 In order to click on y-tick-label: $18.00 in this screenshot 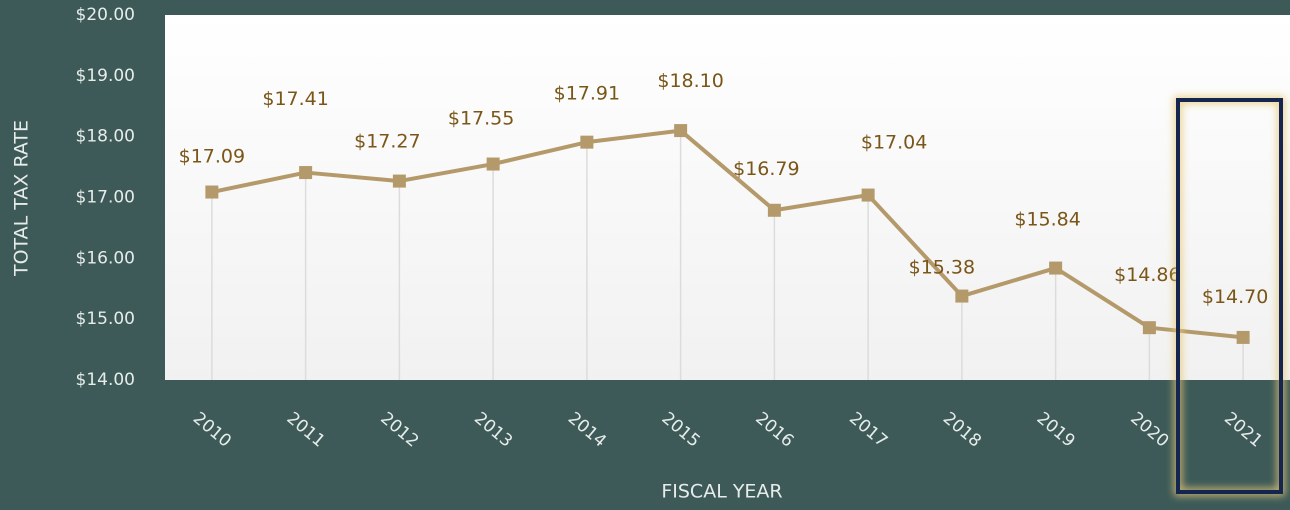, I will do `click(105, 137)`.